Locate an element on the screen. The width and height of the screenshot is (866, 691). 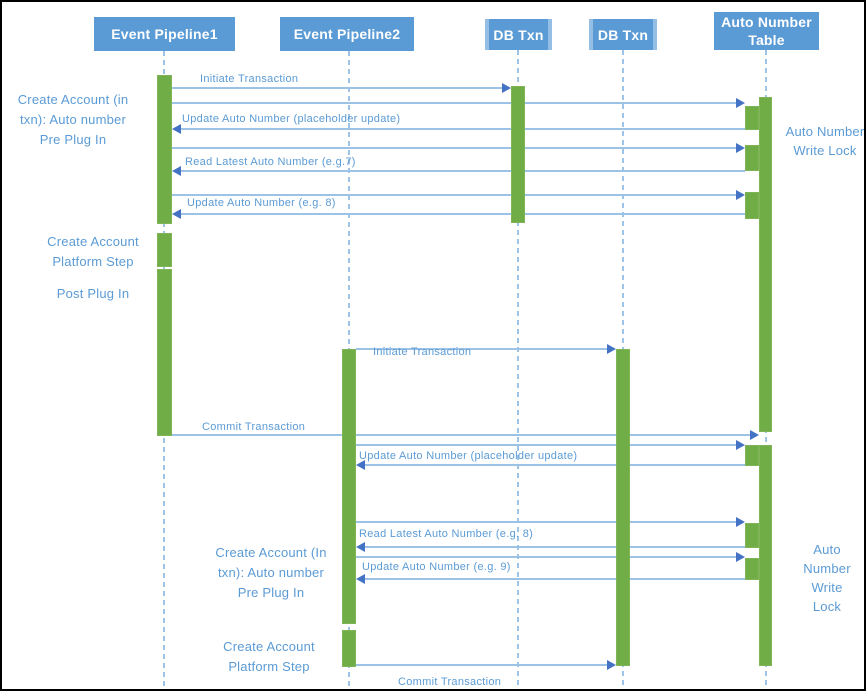
note-post-plugin: Post Plug In is located at coordinates (93, 293).